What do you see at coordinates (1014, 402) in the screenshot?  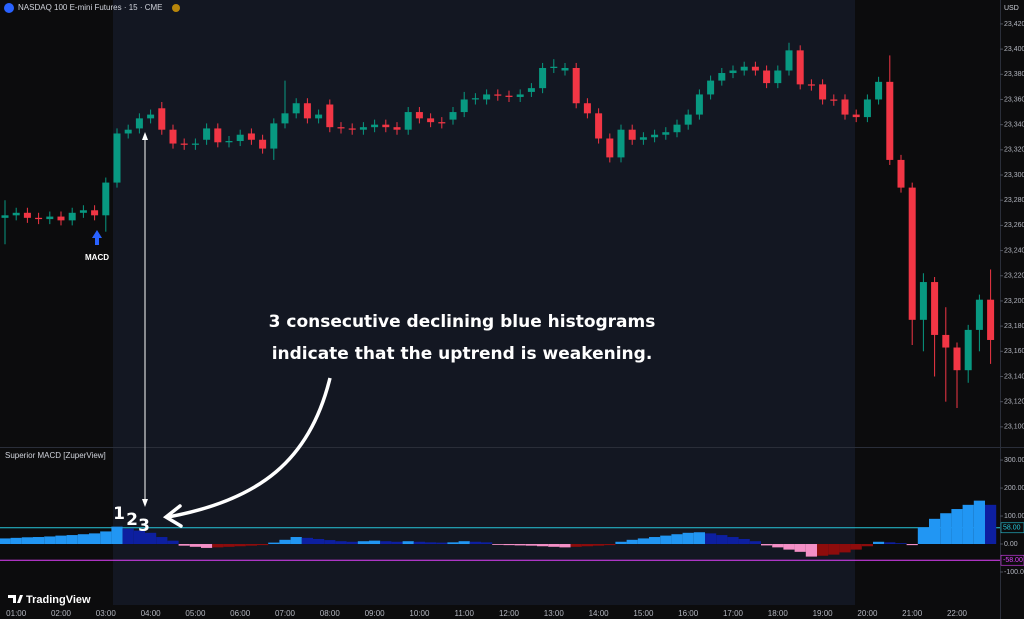 I see `y-tick-label: 23,120` at bounding box center [1014, 402].